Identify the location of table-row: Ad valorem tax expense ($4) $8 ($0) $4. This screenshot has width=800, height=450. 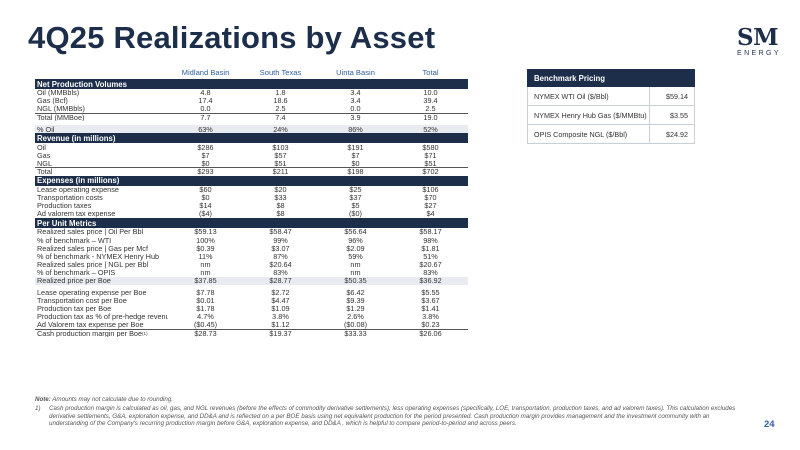
(251, 214).